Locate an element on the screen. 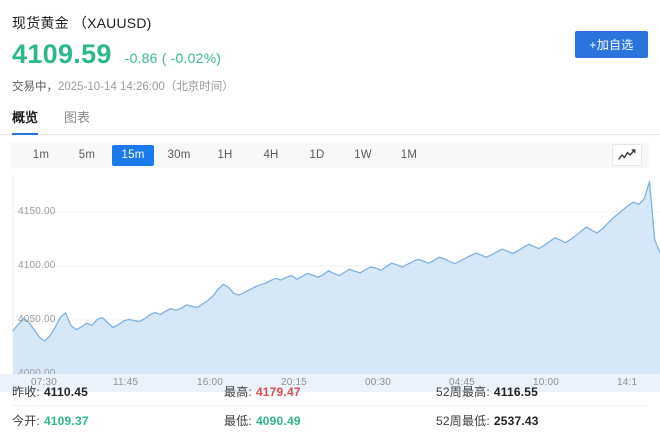 This screenshot has width=660, height=434. timeframe-30m: 30m is located at coordinates (179, 155).